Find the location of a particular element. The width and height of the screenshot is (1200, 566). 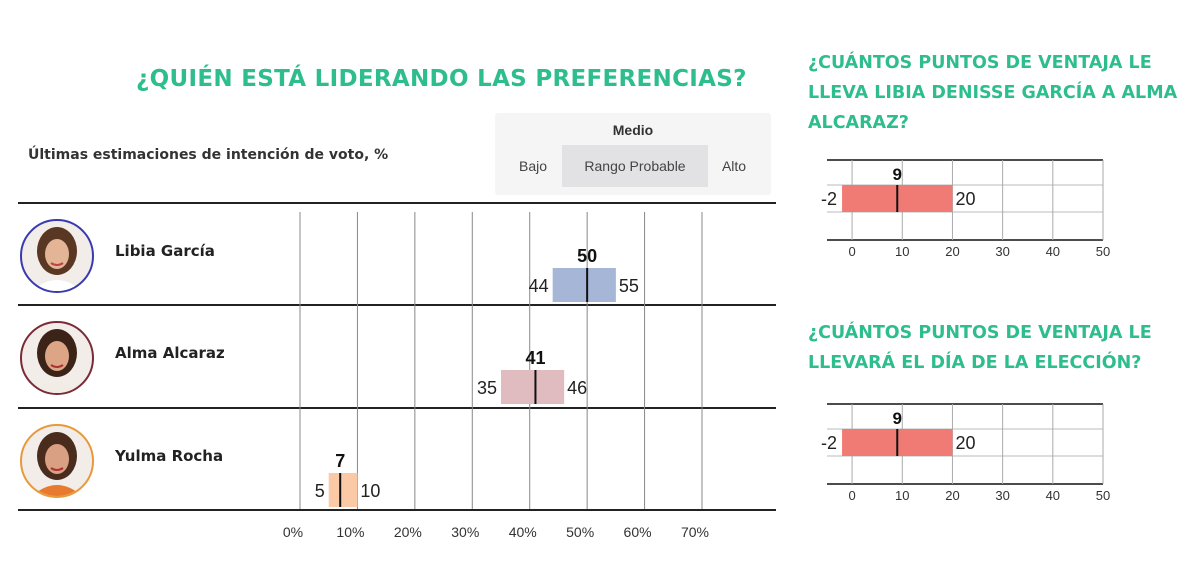

low-label: 35 is located at coordinates (487, 388).